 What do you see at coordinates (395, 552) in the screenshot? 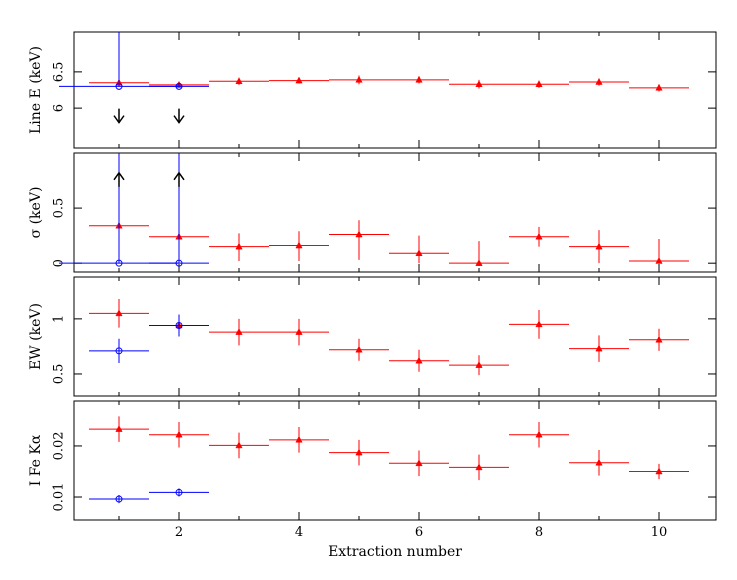
I see `x-axis-label: Extraction number` at bounding box center [395, 552].